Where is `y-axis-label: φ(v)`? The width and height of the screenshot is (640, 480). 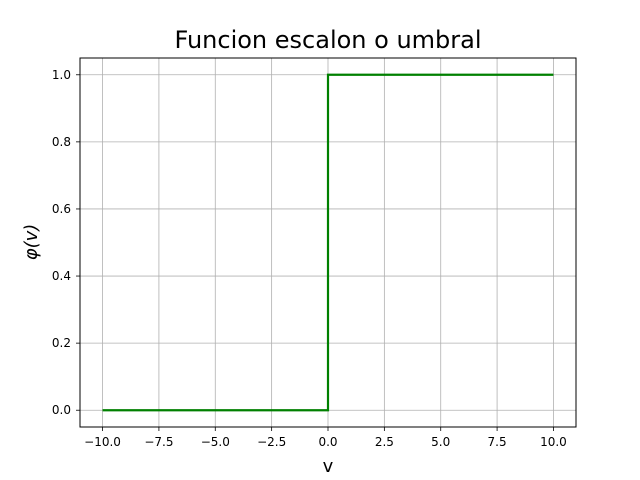
y-axis-label: φ(v) is located at coordinates (31, 242).